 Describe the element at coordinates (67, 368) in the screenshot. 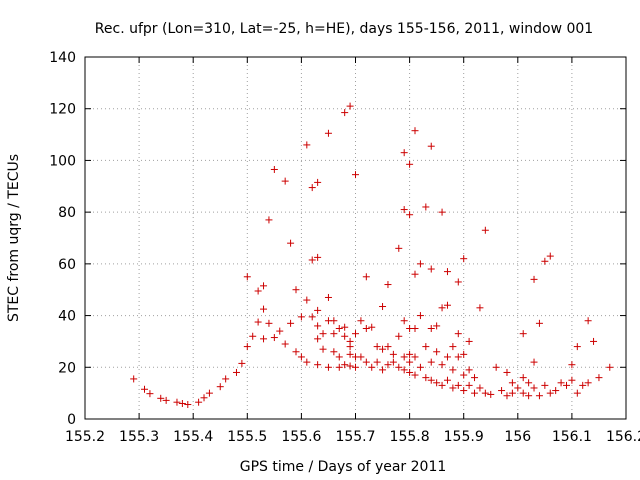

I see `y-tick-label: 20` at that location.